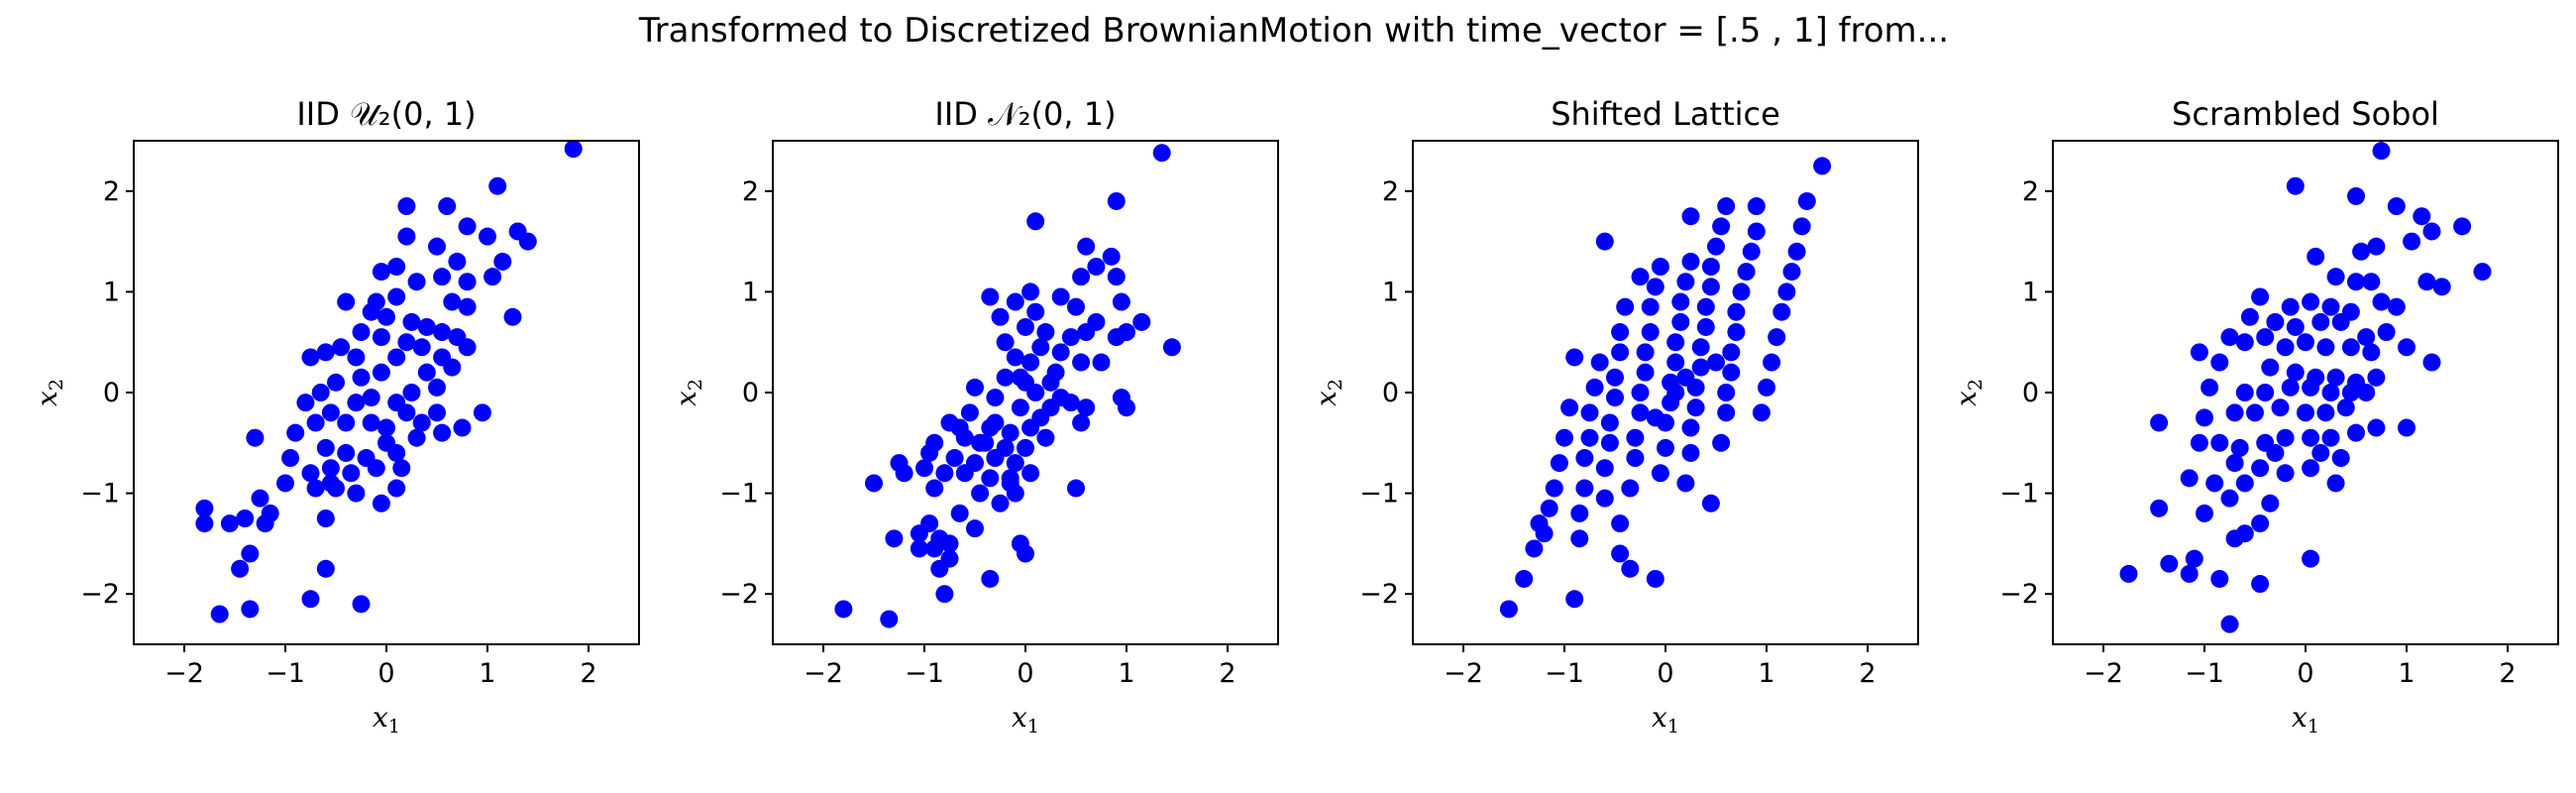  I want to click on chart-3-ytick-label: 0, so click(1390, 393).